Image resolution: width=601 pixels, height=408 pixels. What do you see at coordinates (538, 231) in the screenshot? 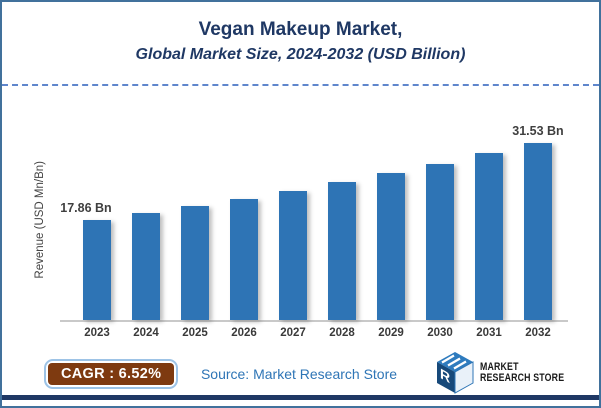
I see `bar-2032` at bounding box center [538, 231].